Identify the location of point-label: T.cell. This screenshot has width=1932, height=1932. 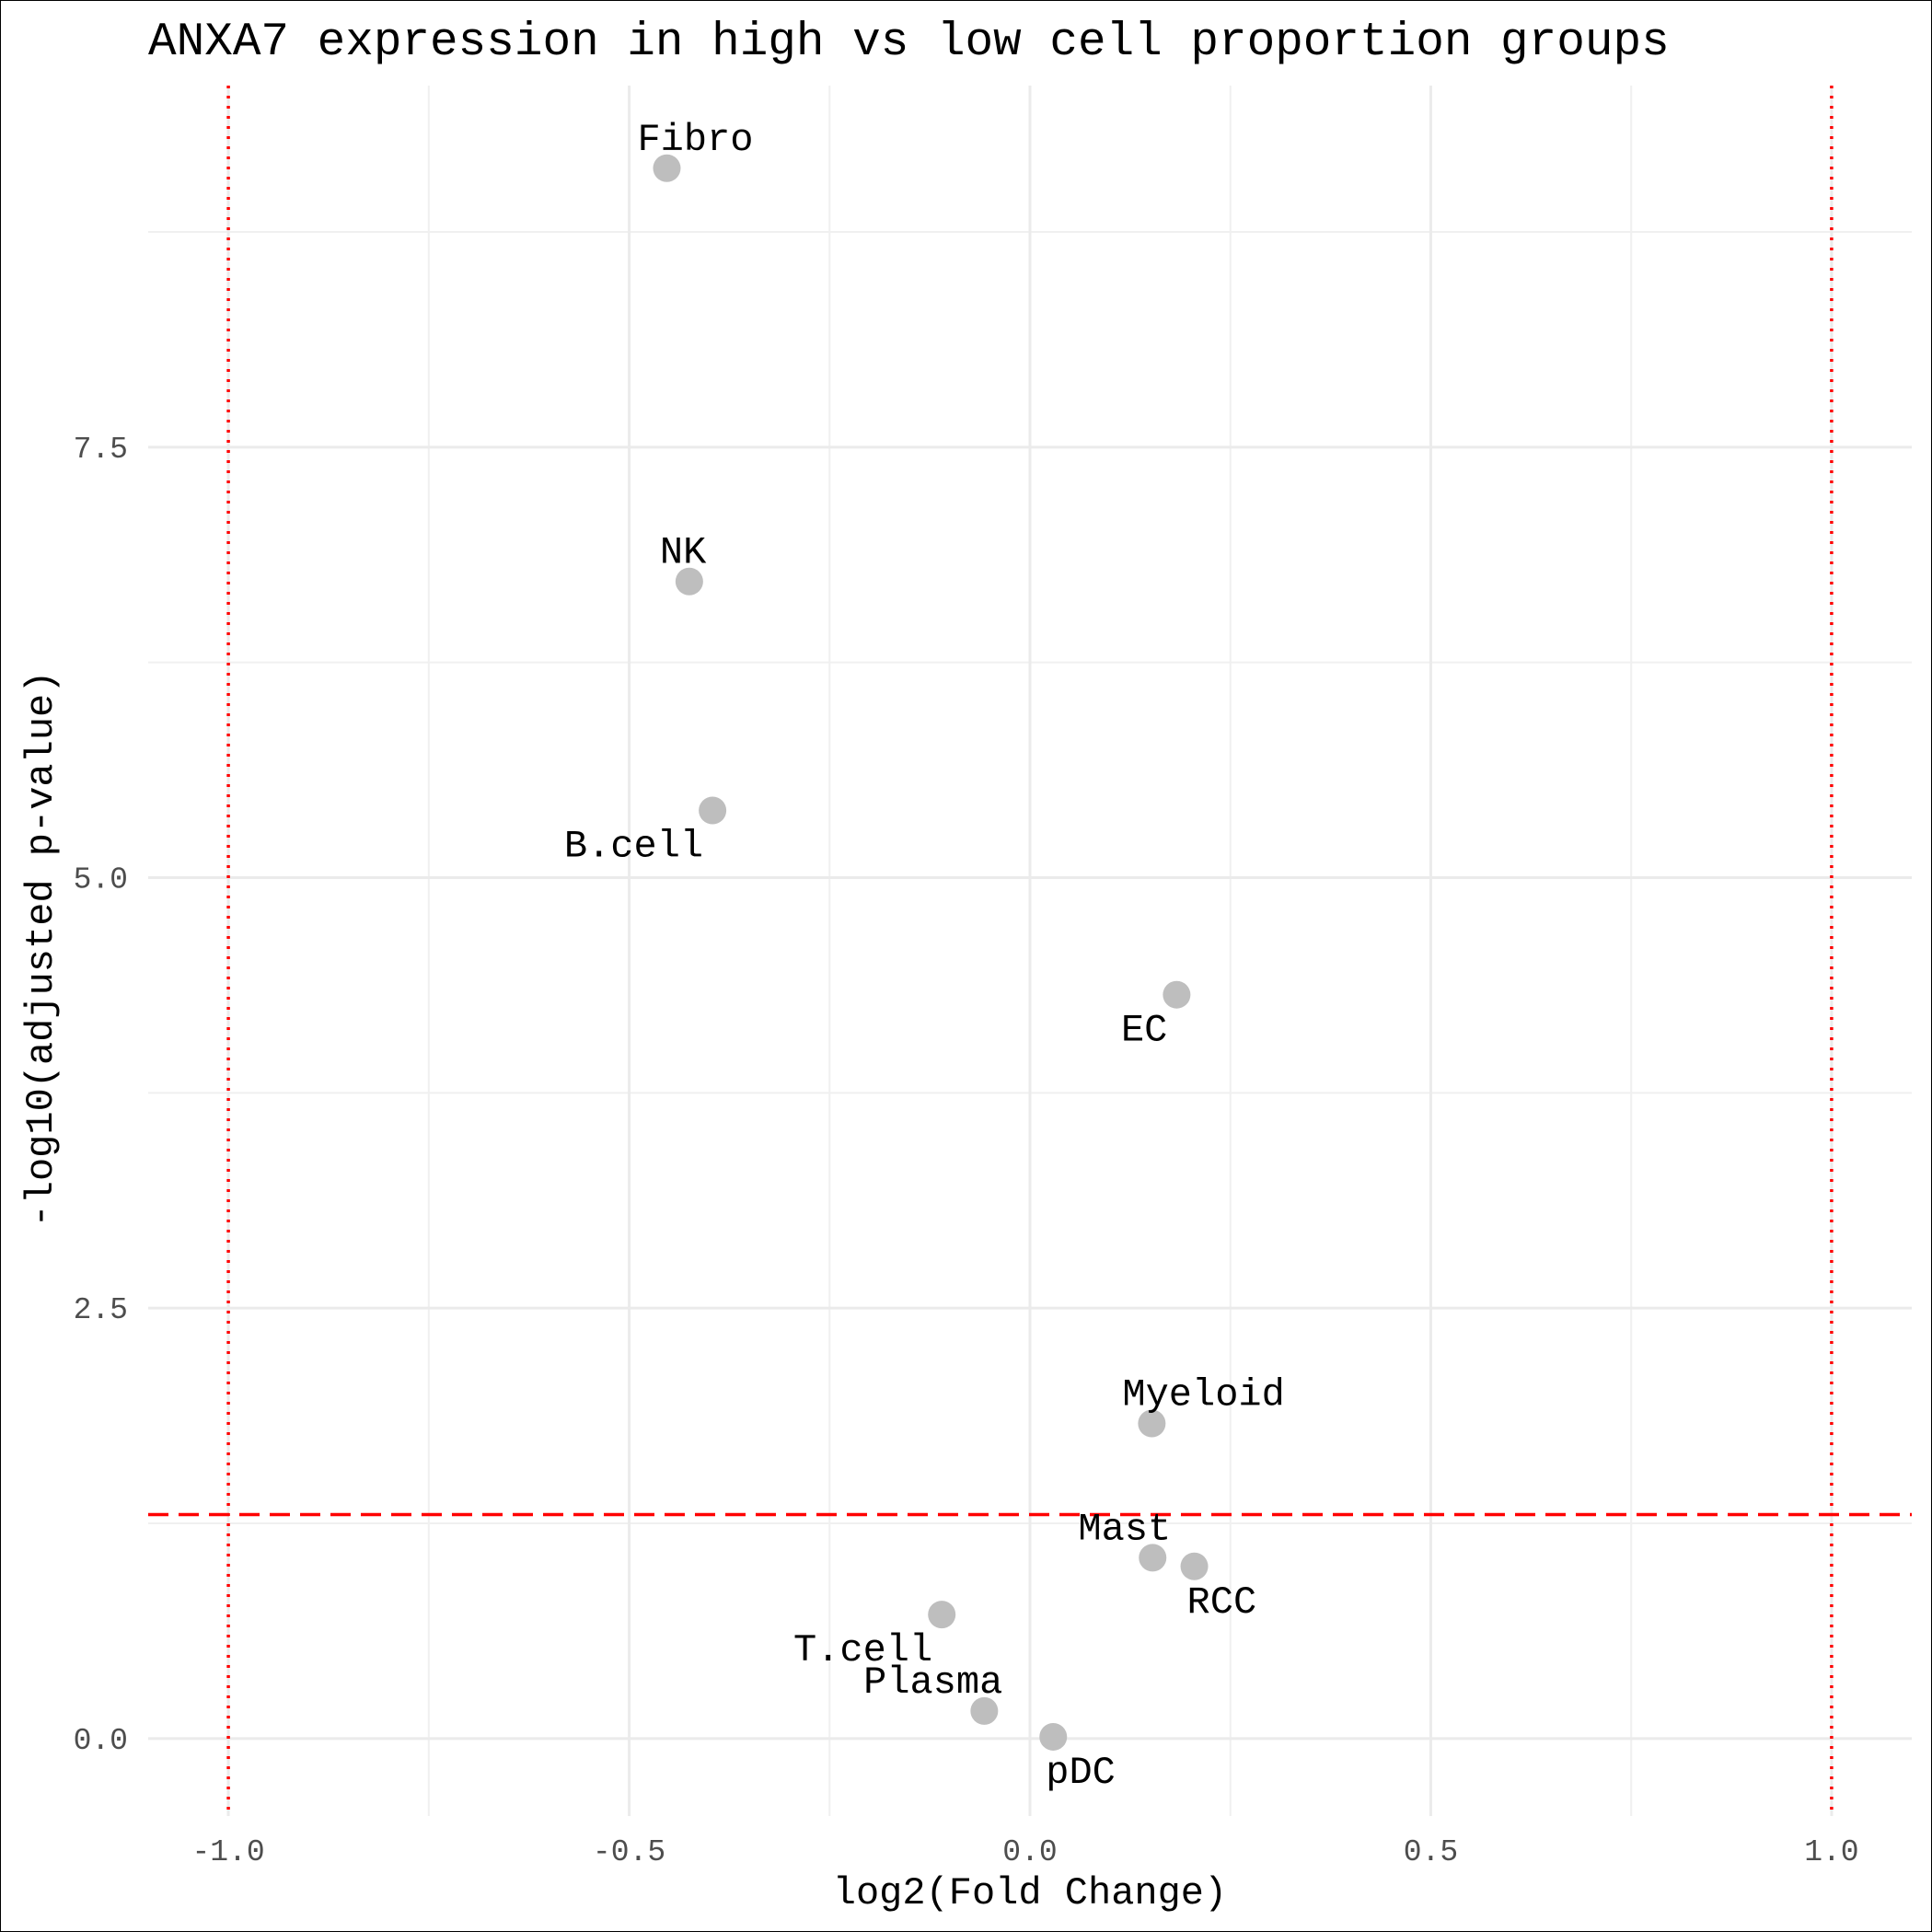
(863, 1650).